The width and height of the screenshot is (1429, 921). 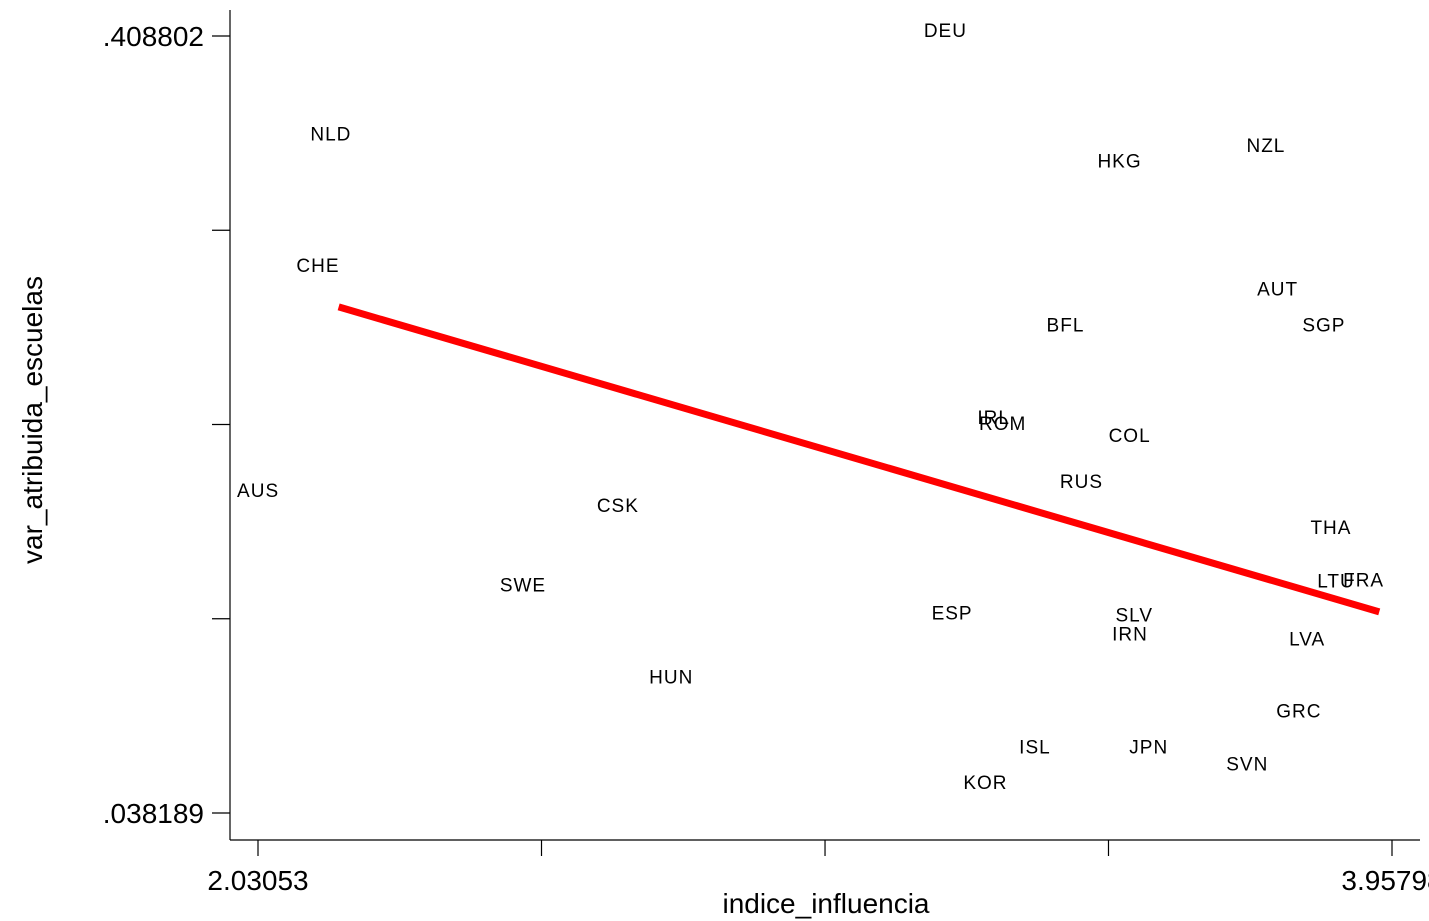 I want to click on point-hkg: HKG, so click(x=1119, y=161).